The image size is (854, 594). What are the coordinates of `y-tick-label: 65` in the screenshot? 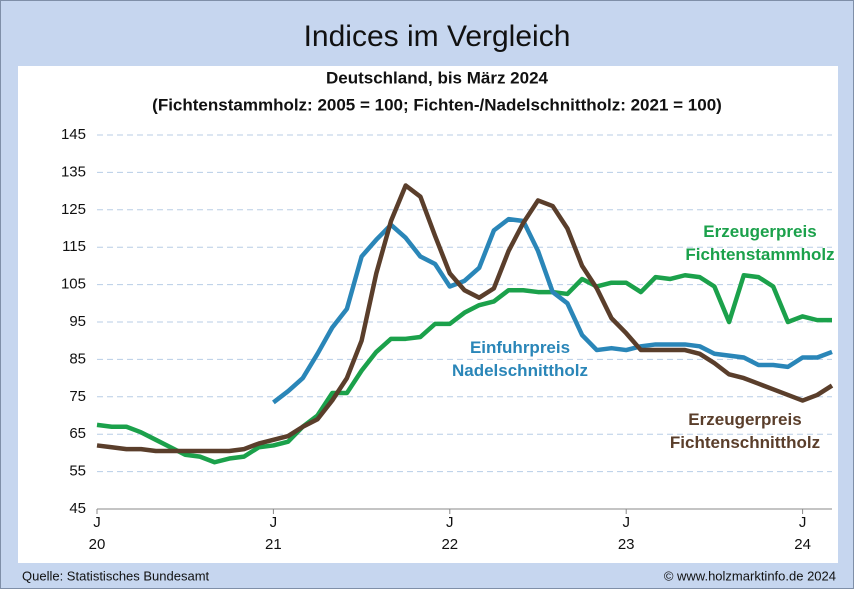 It's located at (77, 433).